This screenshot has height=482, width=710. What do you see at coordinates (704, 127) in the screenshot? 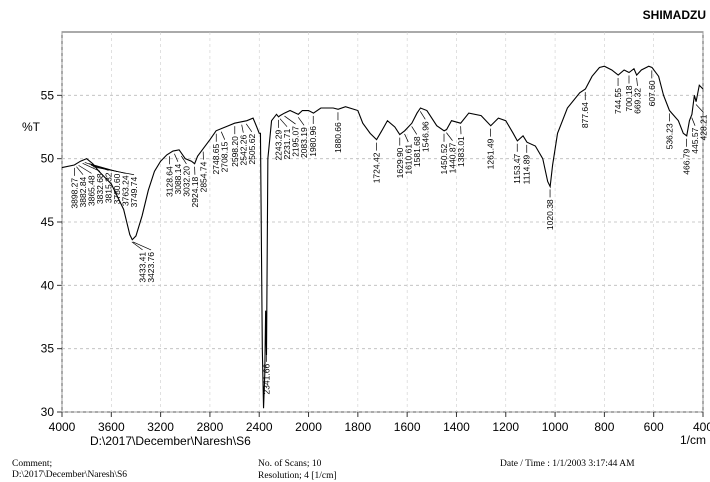
I see `peak-label: 428.21` at bounding box center [704, 127].